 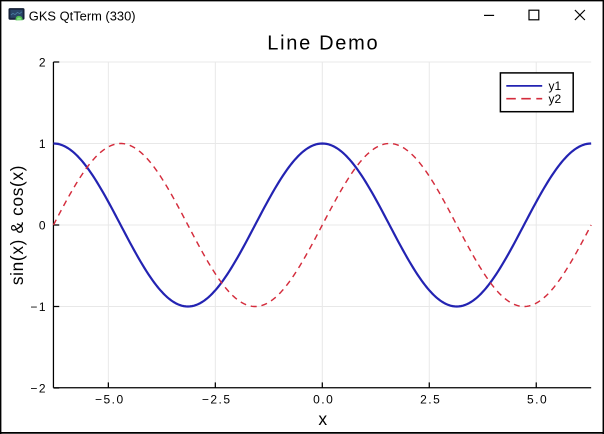 What do you see at coordinates (17, 225) in the screenshot?
I see `svg-text: sin(x) & cos(x)` at bounding box center [17, 225].